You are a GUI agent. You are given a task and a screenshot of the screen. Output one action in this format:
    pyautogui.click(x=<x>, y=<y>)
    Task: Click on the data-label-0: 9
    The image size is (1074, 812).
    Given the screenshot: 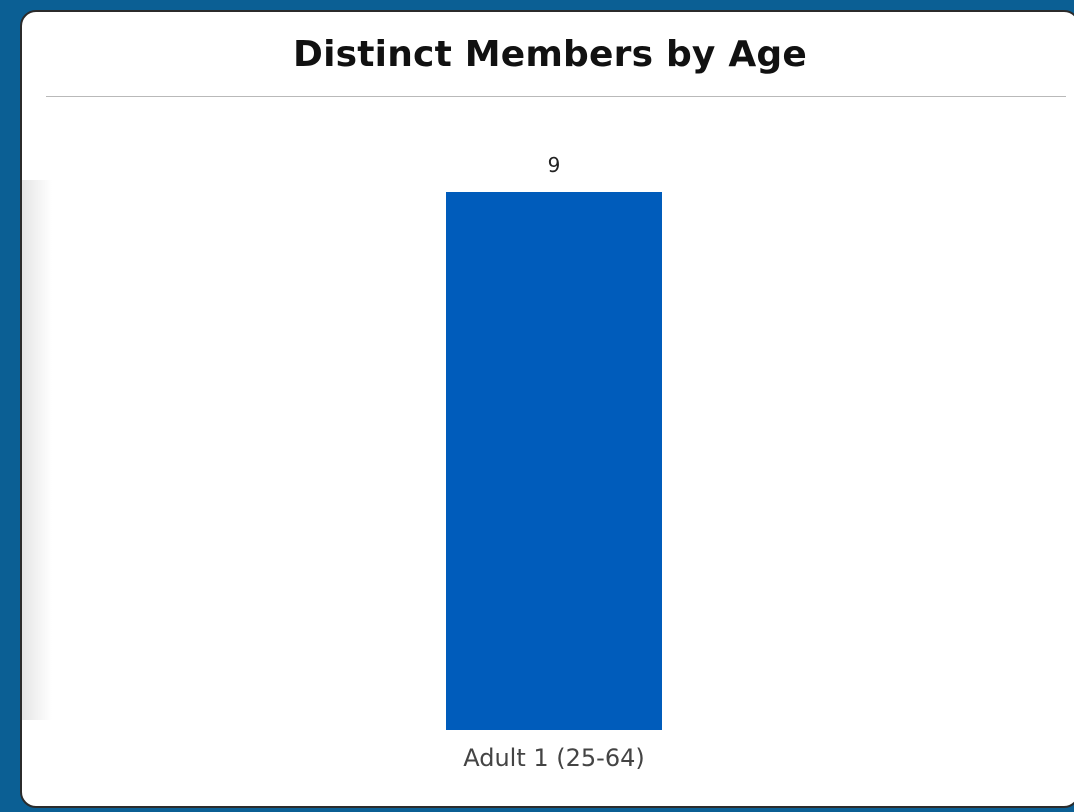 What is the action you would take?
    pyautogui.click(x=554, y=165)
    